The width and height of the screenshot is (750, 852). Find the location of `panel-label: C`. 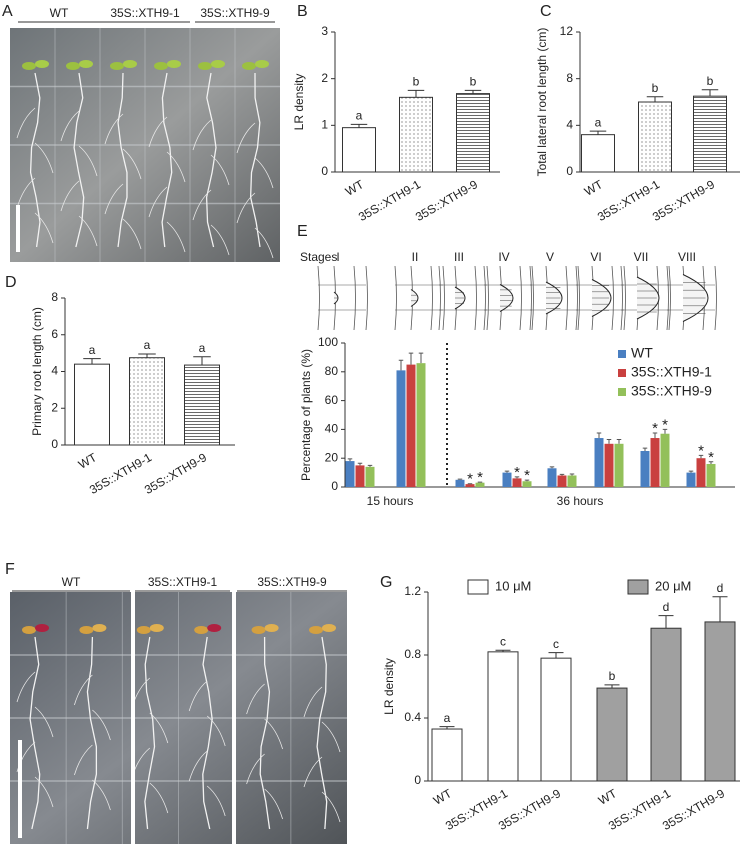

panel-label: C is located at coordinates (546, 11).